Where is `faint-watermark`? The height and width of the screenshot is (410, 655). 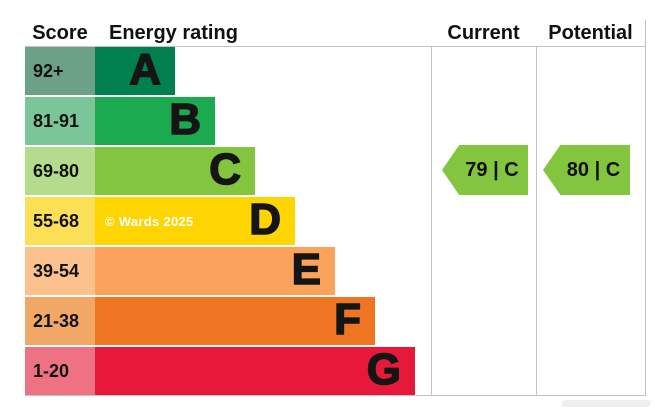 faint-watermark is located at coordinates (606, 403).